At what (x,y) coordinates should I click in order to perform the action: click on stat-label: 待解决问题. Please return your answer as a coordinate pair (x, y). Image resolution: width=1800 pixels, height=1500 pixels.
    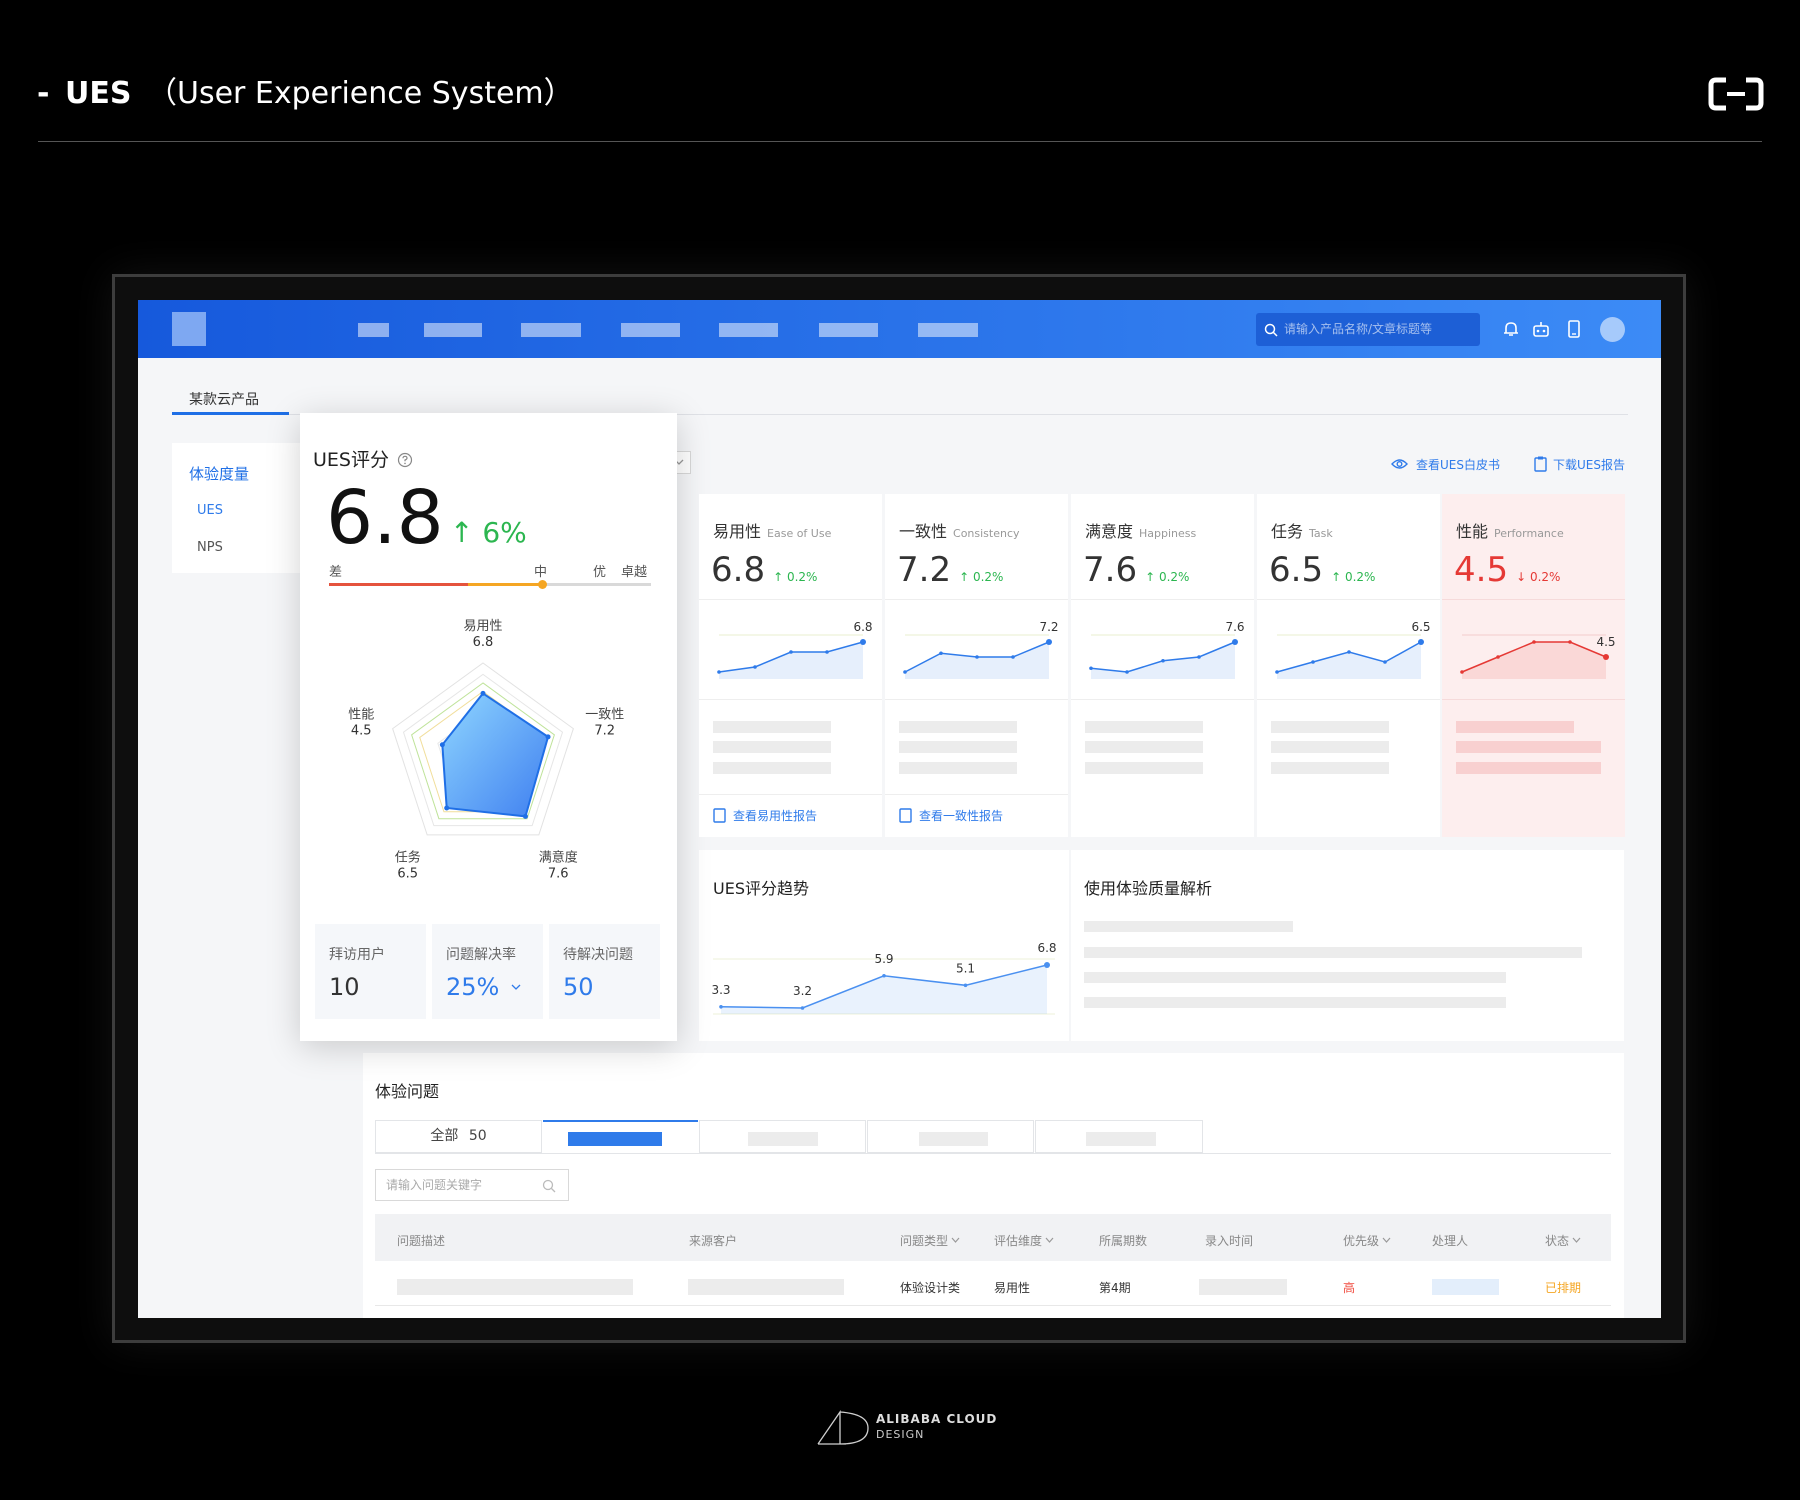
    Looking at the image, I should click on (598, 955).